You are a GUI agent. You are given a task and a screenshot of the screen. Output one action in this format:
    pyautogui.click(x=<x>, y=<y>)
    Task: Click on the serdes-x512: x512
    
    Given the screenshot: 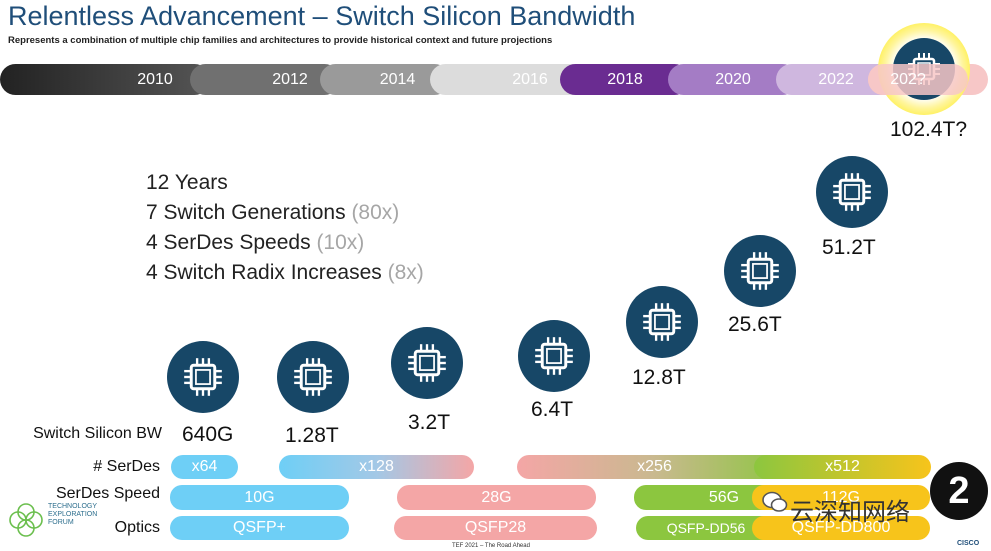 What is the action you would take?
    pyautogui.click(x=842, y=467)
    